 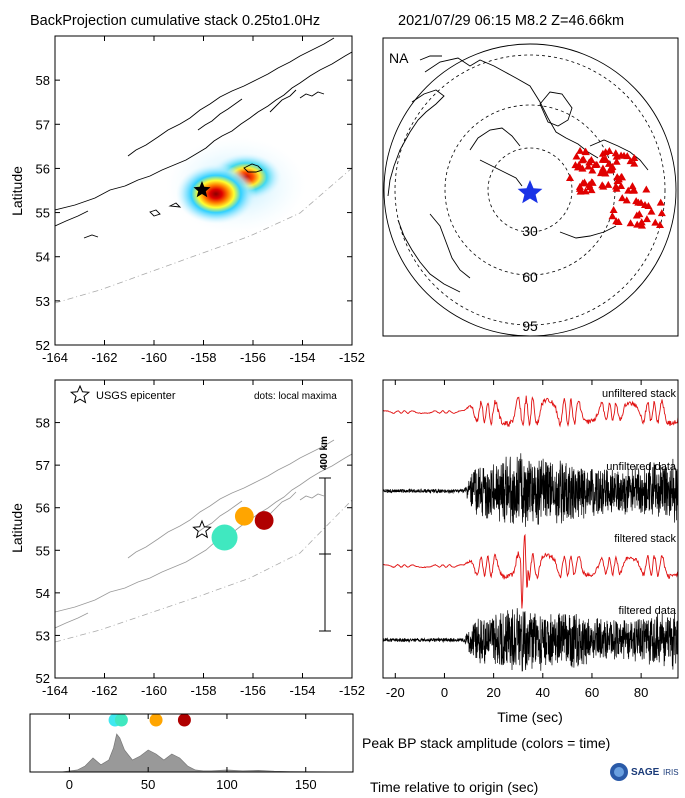 I want to click on maxima-coastline, so click(x=203, y=534).